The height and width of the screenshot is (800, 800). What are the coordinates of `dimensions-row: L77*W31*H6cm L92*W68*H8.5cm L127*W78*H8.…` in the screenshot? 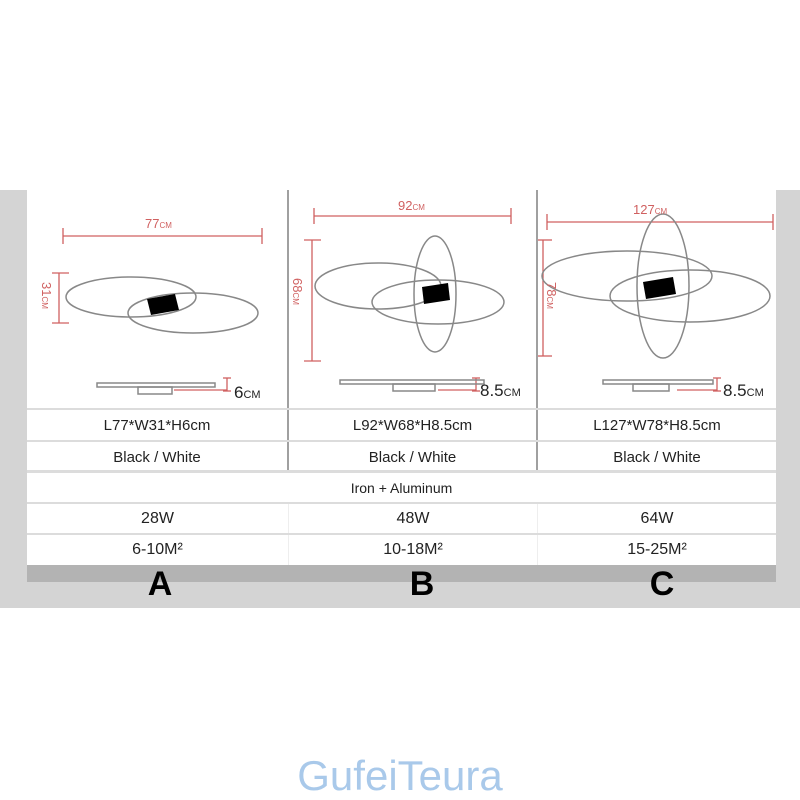 It's located at (401, 424).